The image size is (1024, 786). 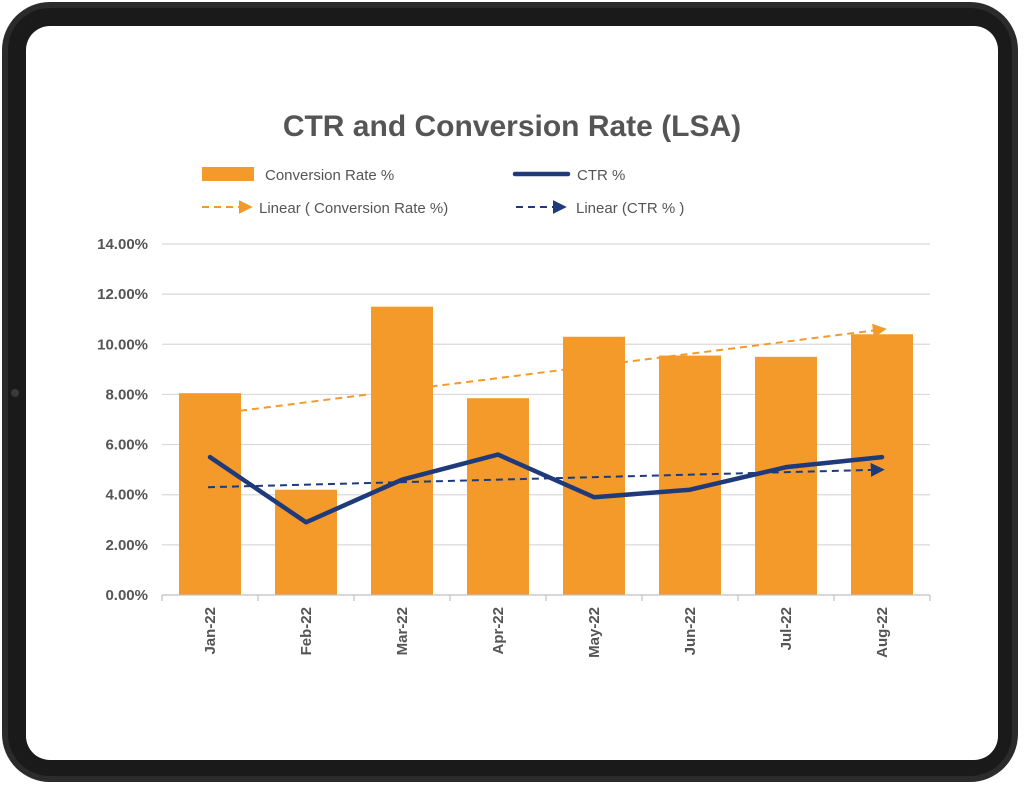 What do you see at coordinates (512, 126) in the screenshot?
I see `chart-title: CTR and Conversion Rate (LSA)` at bounding box center [512, 126].